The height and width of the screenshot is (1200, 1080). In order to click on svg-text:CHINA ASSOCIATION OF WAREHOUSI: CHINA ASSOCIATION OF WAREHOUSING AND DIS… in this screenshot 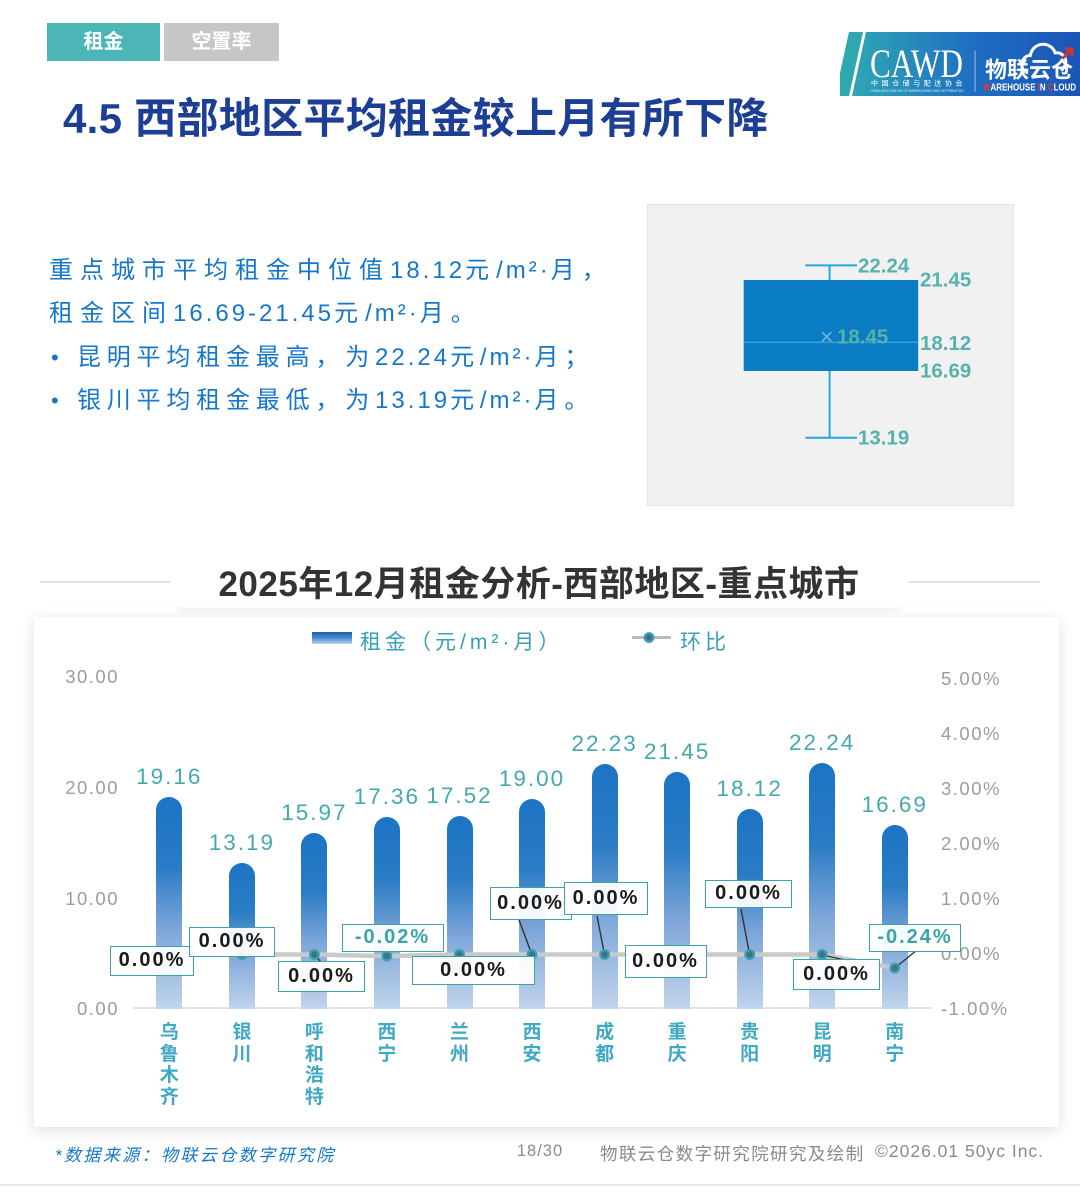, I will do `click(917, 91)`.